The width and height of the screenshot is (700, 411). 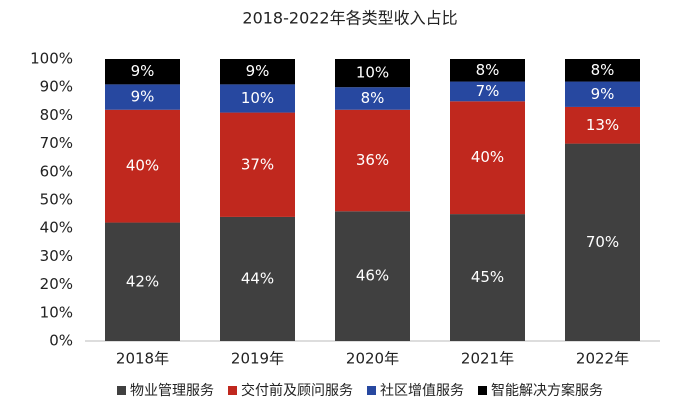 What do you see at coordinates (372, 359) in the screenshot?
I see `x-tick-label: 2020年` at bounding box center [372, 359].